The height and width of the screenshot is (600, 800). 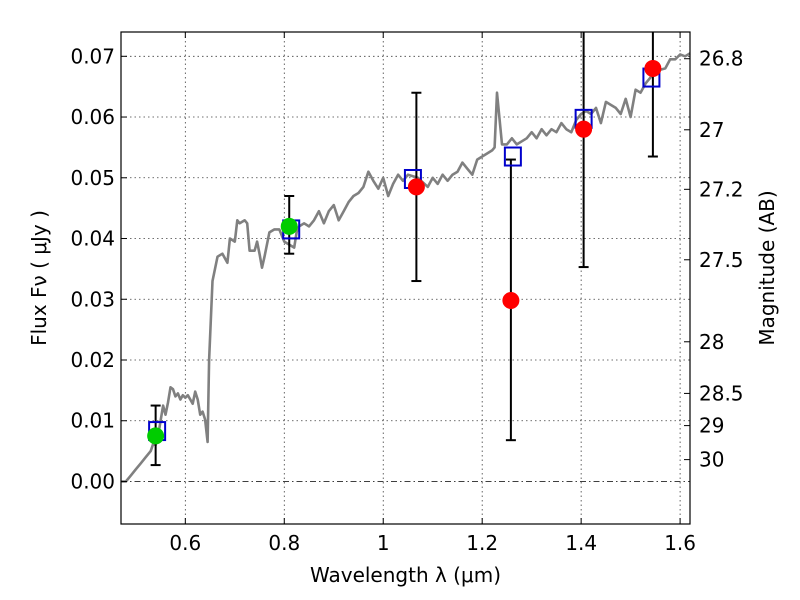 I want to click on magnitude-tick-label: 27.5, so click(x=721, y=260).